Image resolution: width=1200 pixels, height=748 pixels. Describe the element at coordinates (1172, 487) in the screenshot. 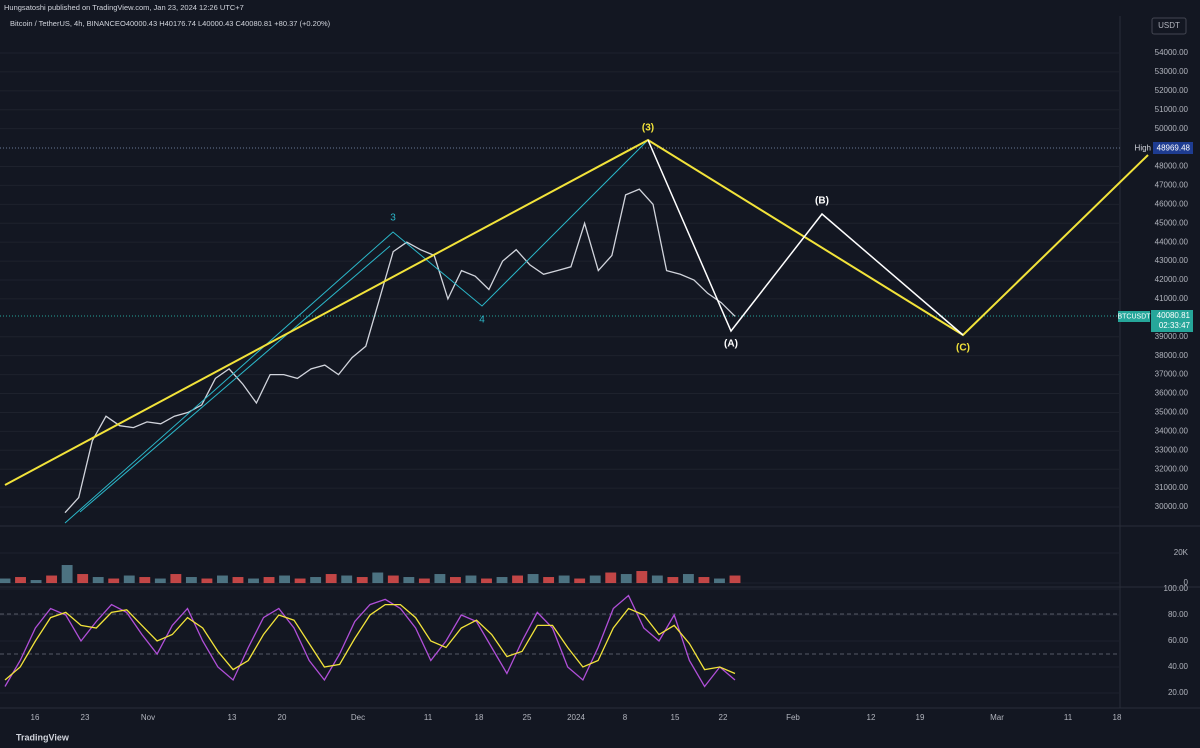

I see `y-tick-label: 31000.00` at that location.